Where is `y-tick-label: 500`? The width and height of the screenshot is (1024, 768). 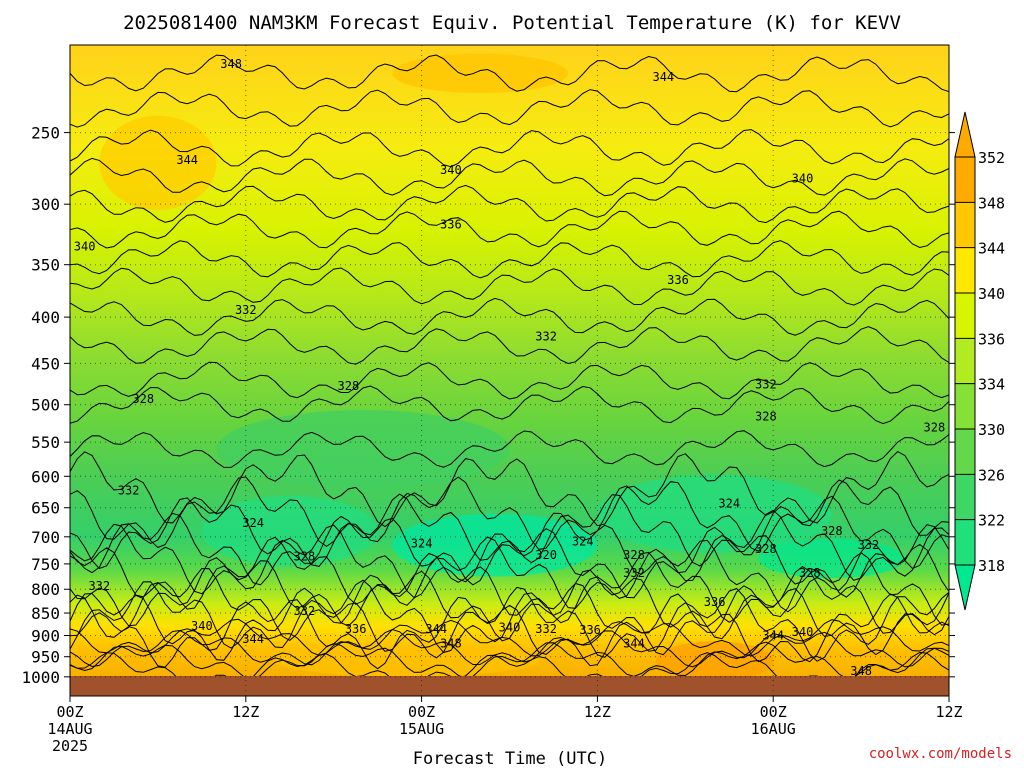
y-tick-label: 500 is located at coordinates (45, 405).